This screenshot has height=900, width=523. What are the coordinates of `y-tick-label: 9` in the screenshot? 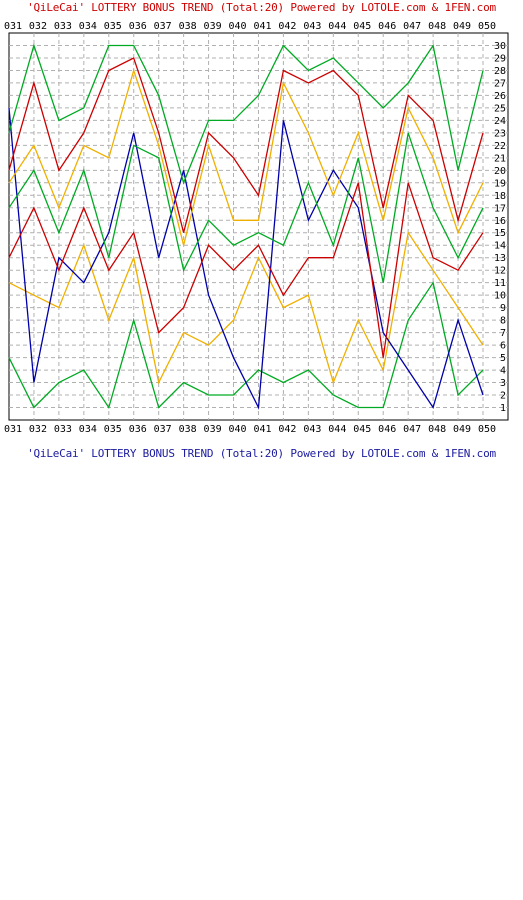 It's located at (503, 308).